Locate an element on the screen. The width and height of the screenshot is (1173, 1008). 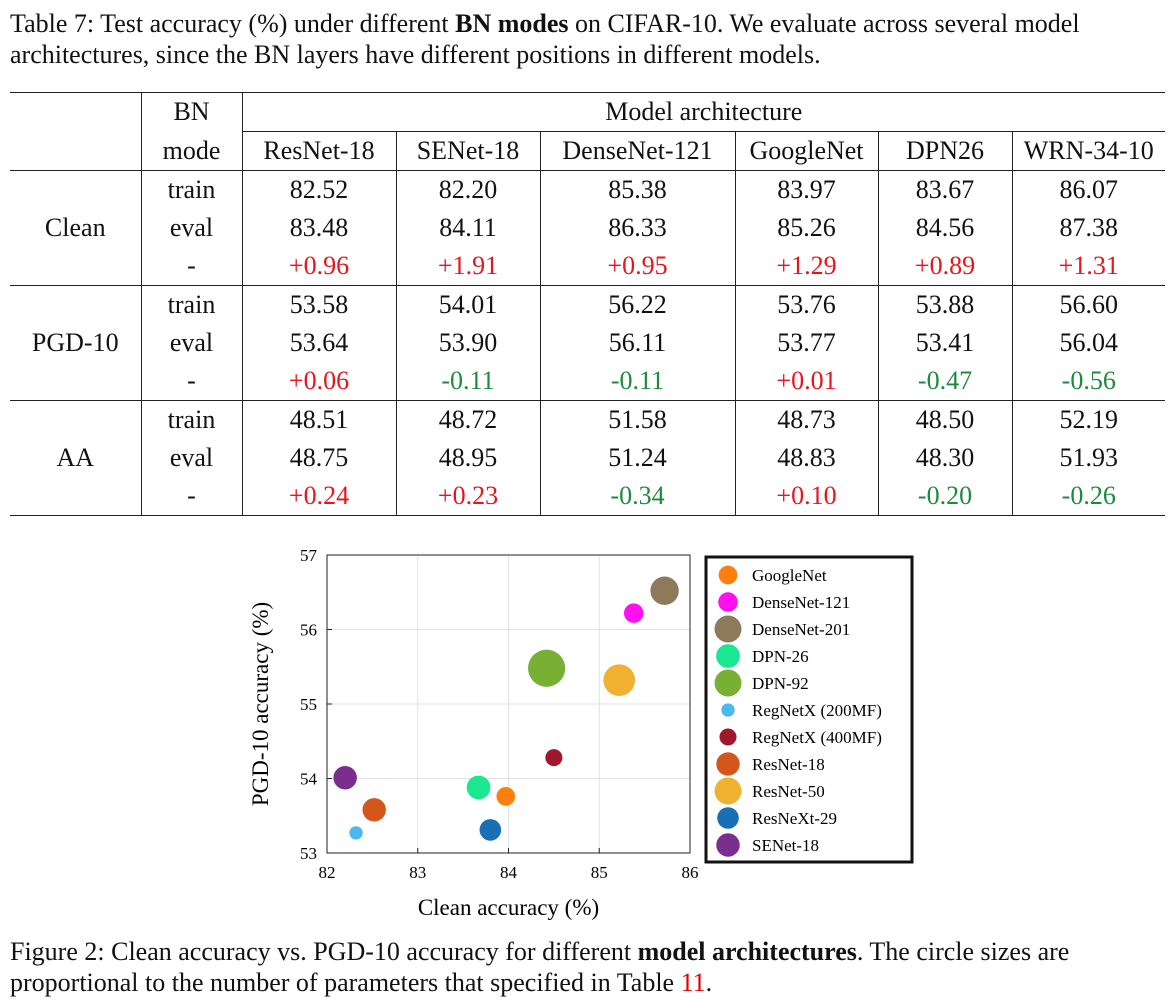
header-row-1: BN Model architecture is located at coordinates (587, 112).